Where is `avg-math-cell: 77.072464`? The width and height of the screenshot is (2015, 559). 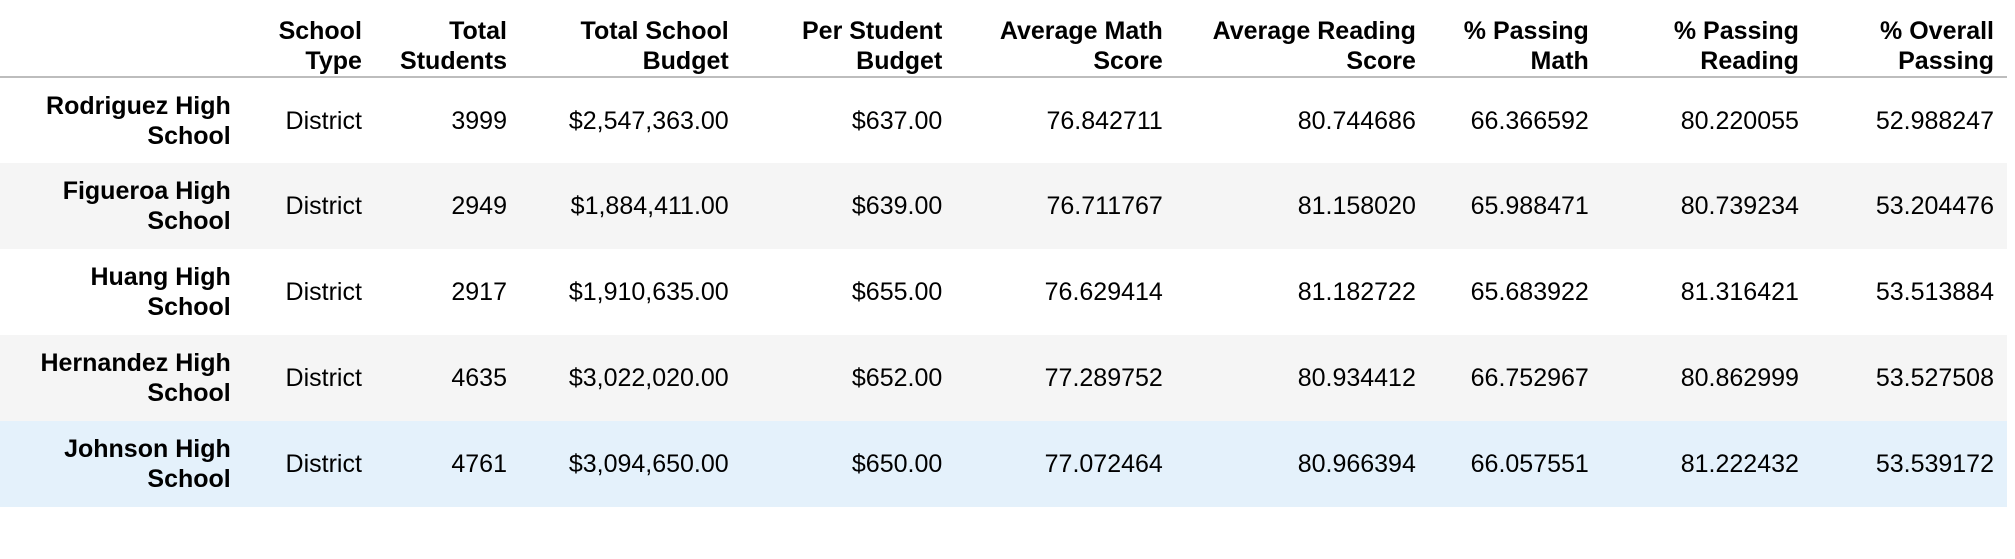
avg-math-cell: 77.072464 is located at coordinates (1103, 464).